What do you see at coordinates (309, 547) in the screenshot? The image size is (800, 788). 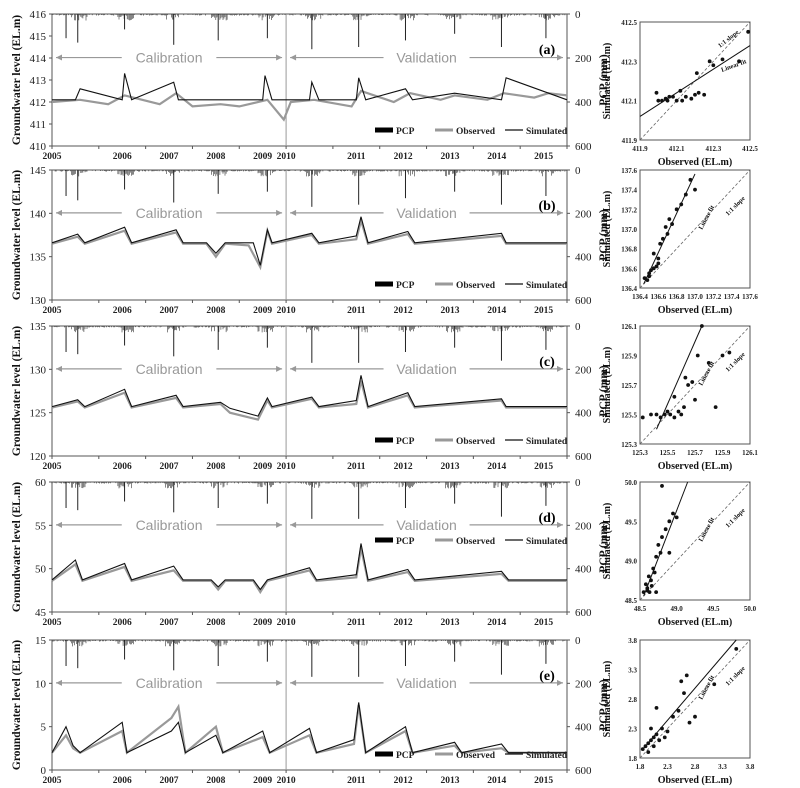 I see `plot-frame` at bounding box center [309, 547].